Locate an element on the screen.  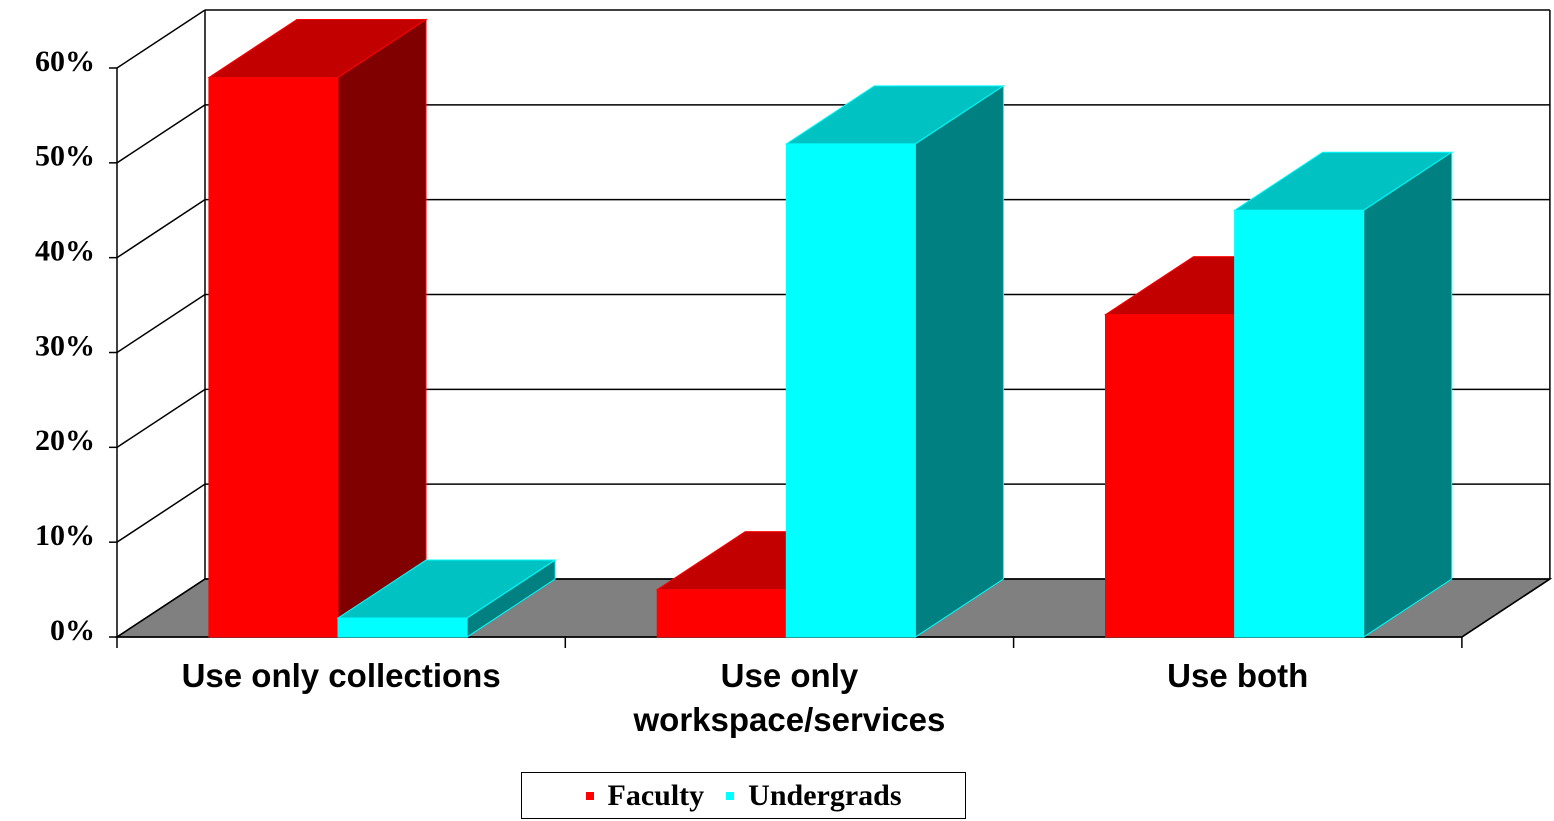
x-tick-label: Use only collections is located at coordinates (341, 675).